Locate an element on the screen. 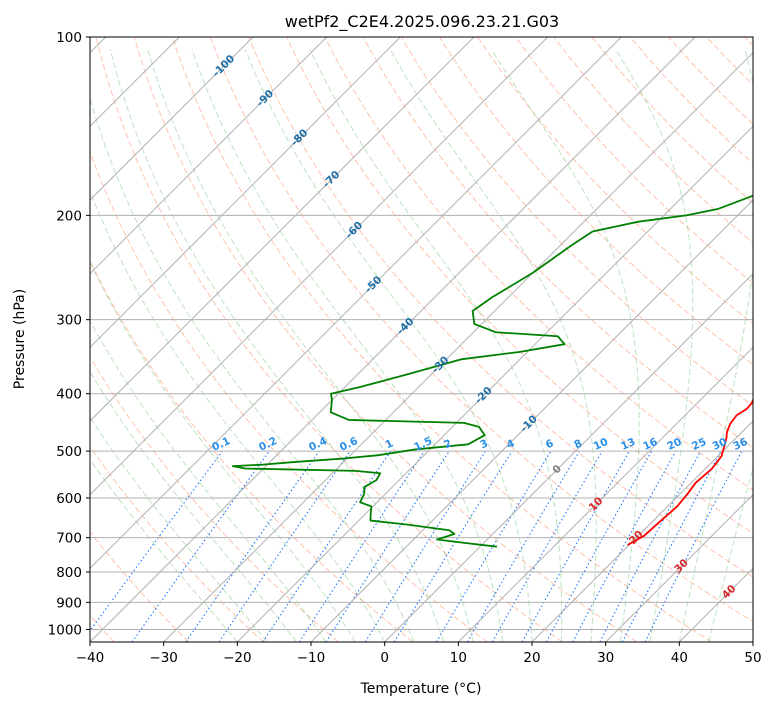  x-tick-label: 10 is located at coordinates (458, 658).